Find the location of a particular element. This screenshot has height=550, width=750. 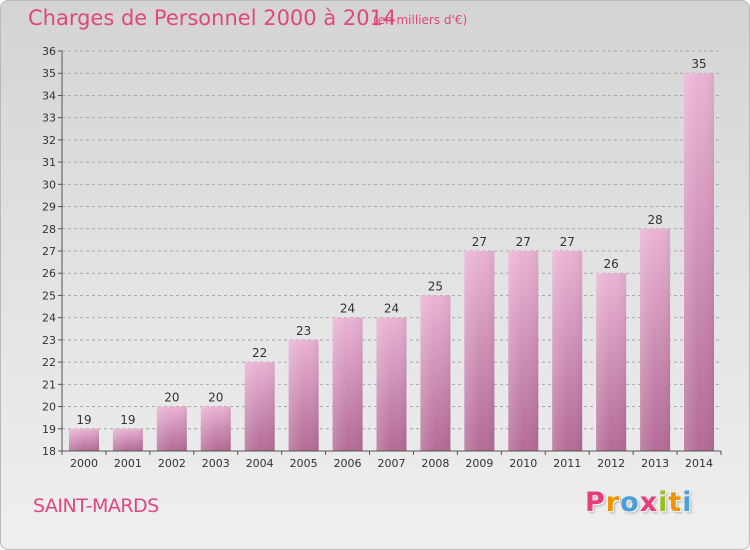

x-tick-label: 2008 is located at coordinates (435, 463).